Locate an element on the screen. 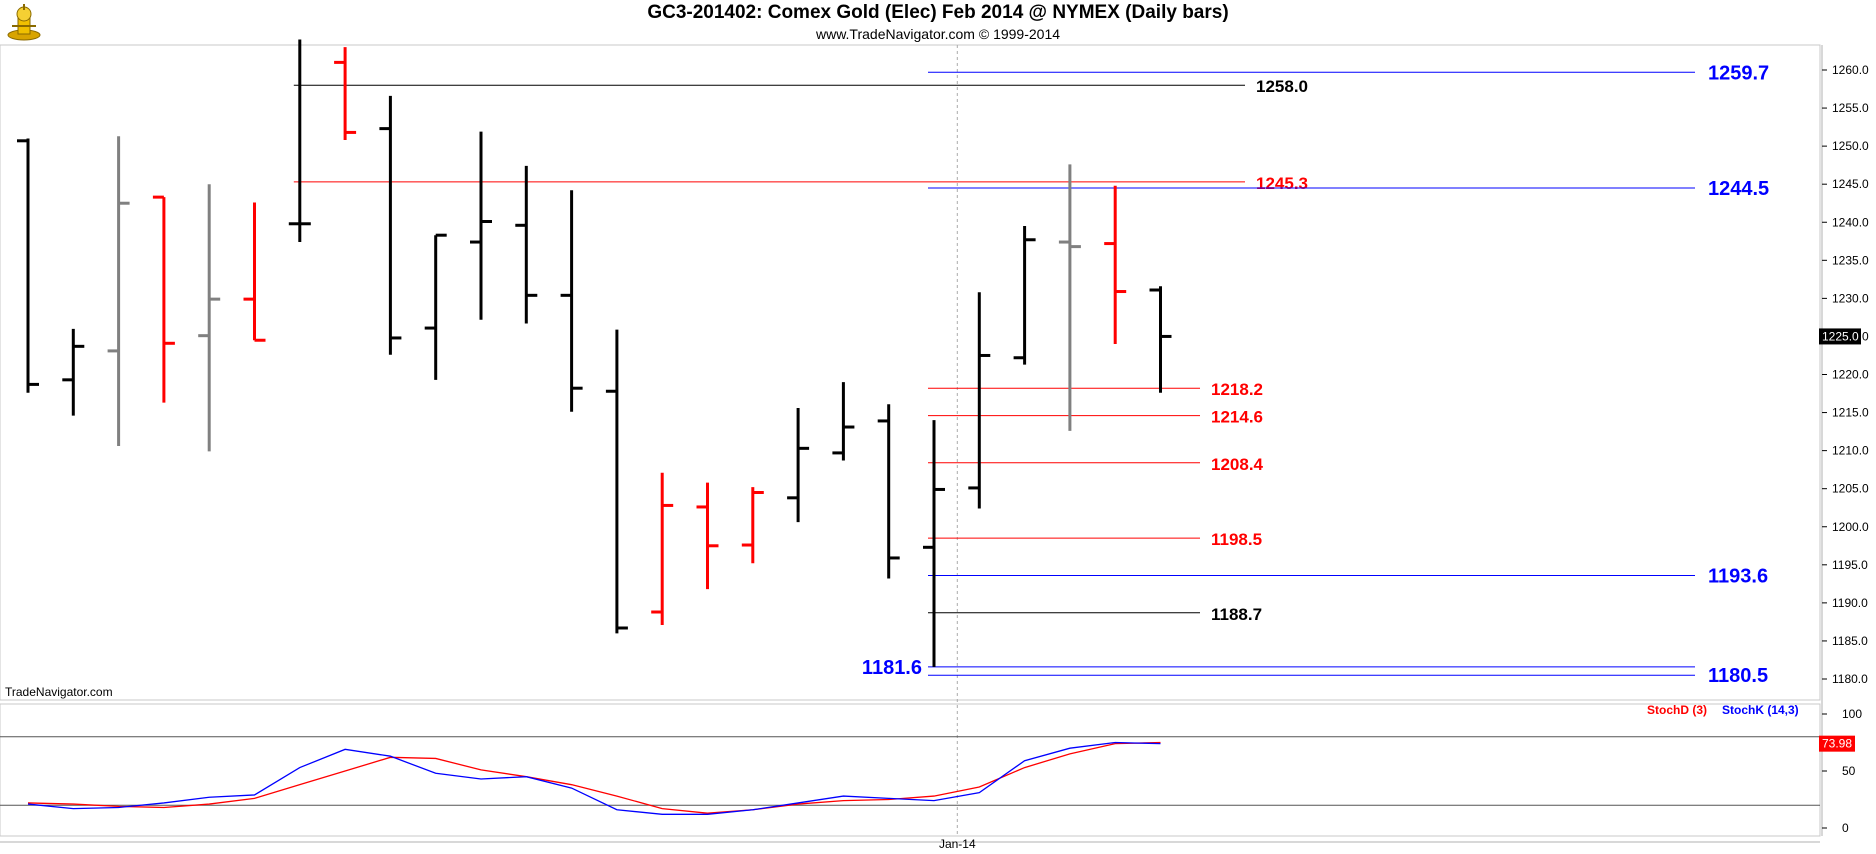 This screenshot has width=1876, height=854. last-stoch-box is located at coordinates (1837, 743).